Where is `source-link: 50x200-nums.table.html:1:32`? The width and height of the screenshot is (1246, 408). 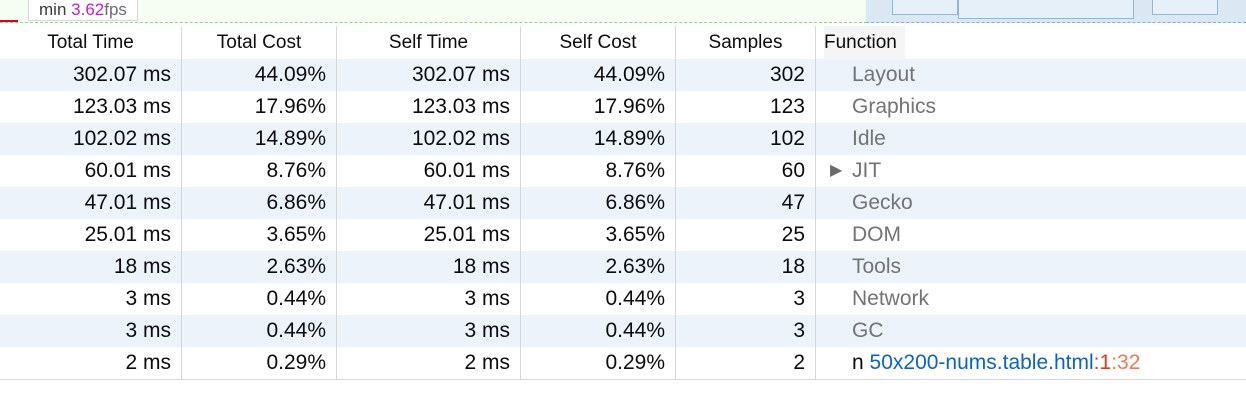 source-link: 50x200-nums.table.html:1:32 is located at coordinates (1005, 362).